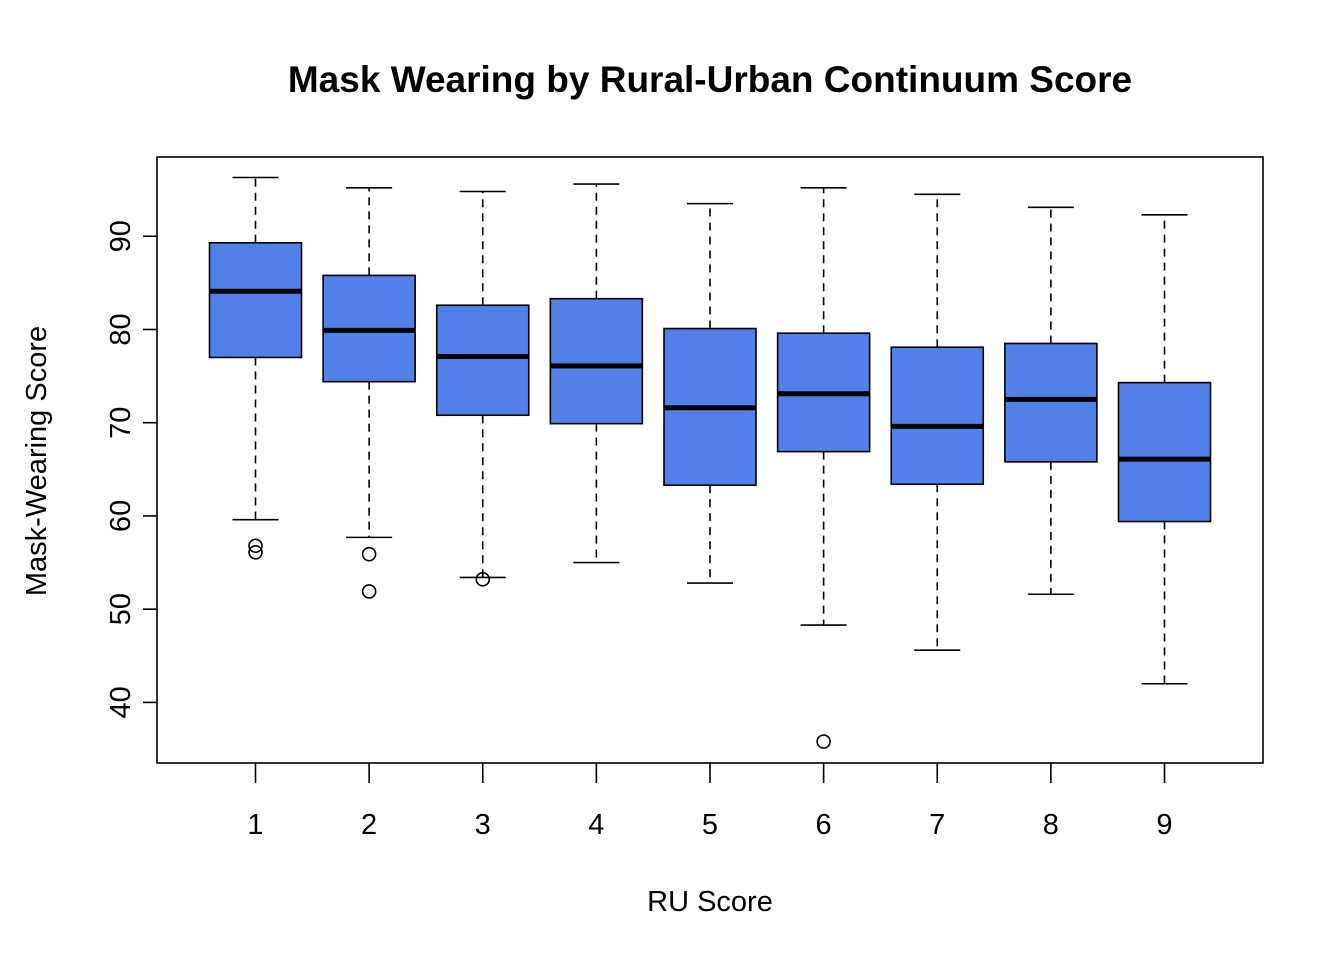 The image size is (1344, 960). I want to click on y-tick-label: 90, so click(121, 236).